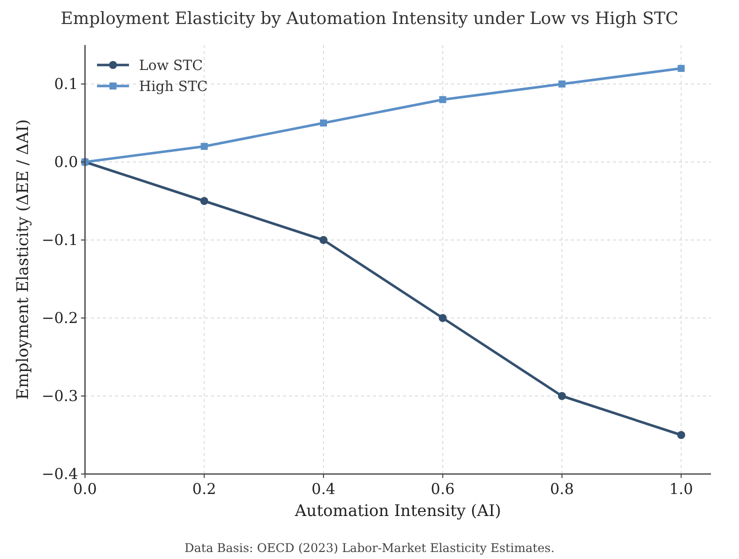  I want to click on y-tick-label: 0.0, so click(66, 162).